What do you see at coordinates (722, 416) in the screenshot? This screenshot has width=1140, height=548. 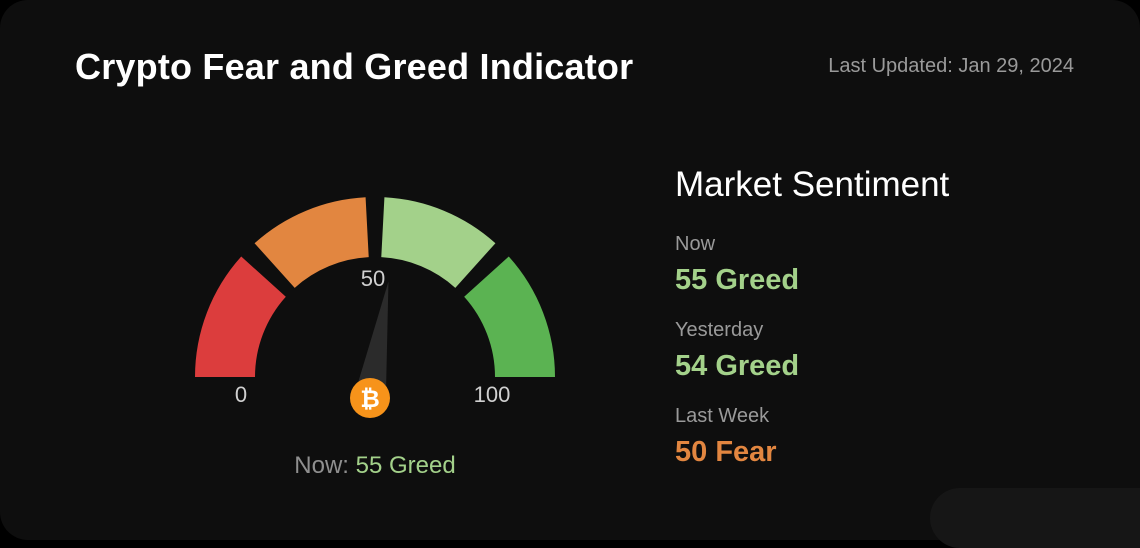 I see `sentiment-label: Last Week` at bounding box center [722, 416].